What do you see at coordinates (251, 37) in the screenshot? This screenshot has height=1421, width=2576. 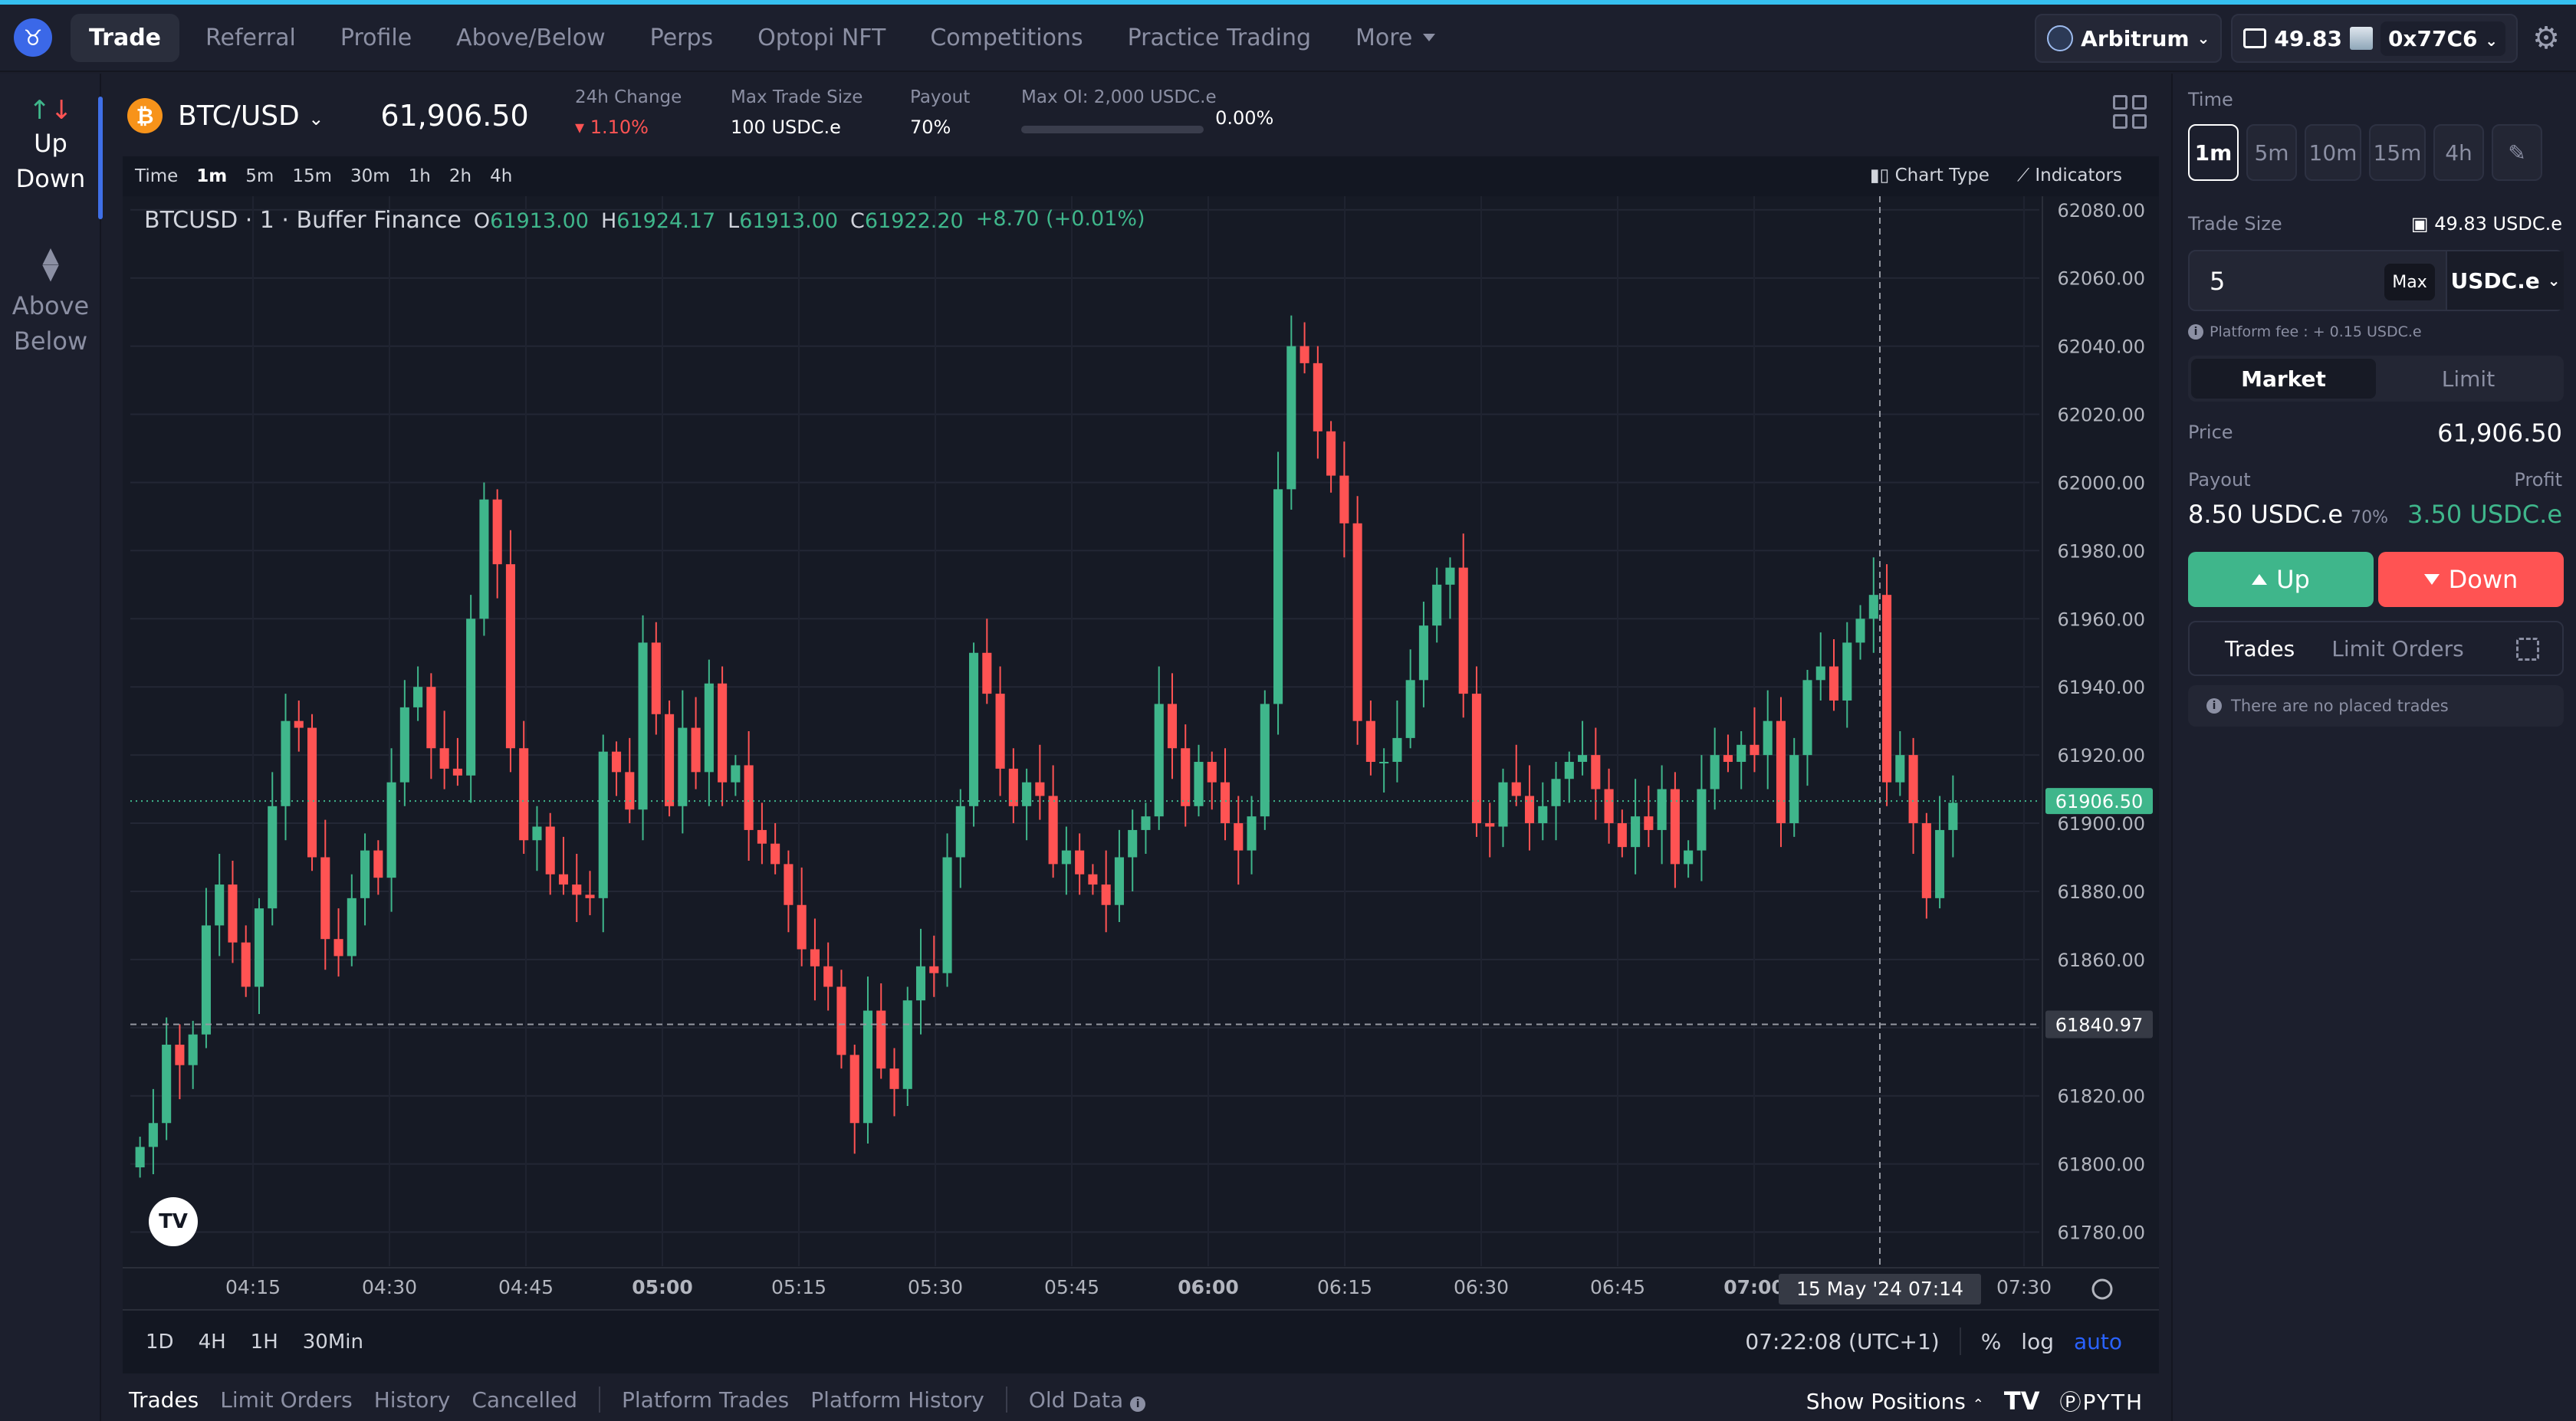 I see `nav-referral: Referral` at bounding box center [251, 37].